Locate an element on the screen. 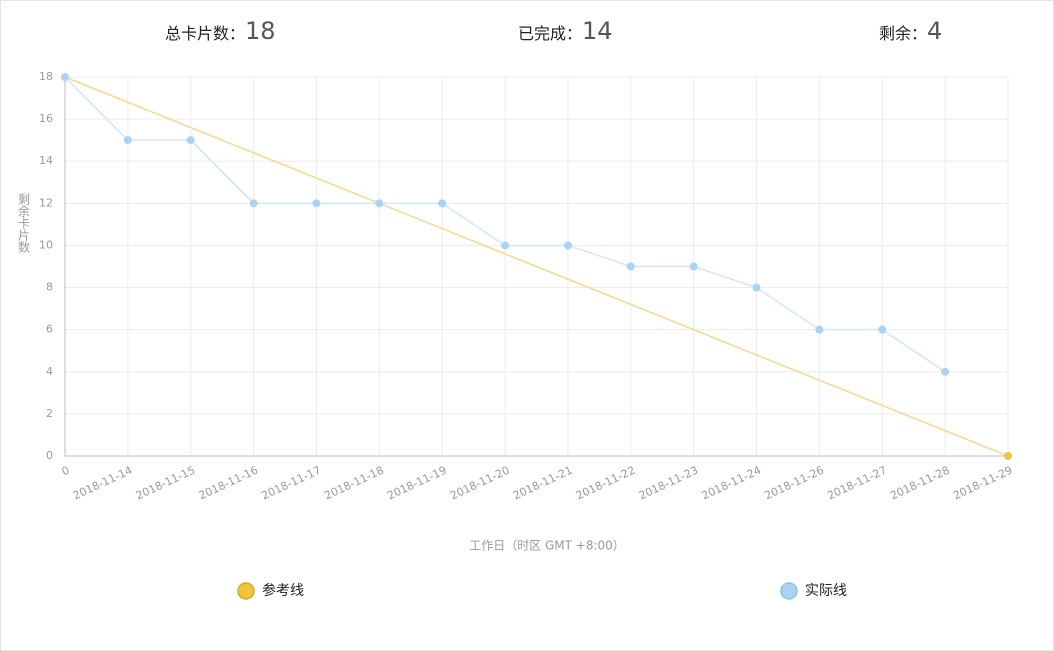 This screenshot has height=651, width=1054. x-tick-label: 2018-11-19 is located at coordinates (416, 483).